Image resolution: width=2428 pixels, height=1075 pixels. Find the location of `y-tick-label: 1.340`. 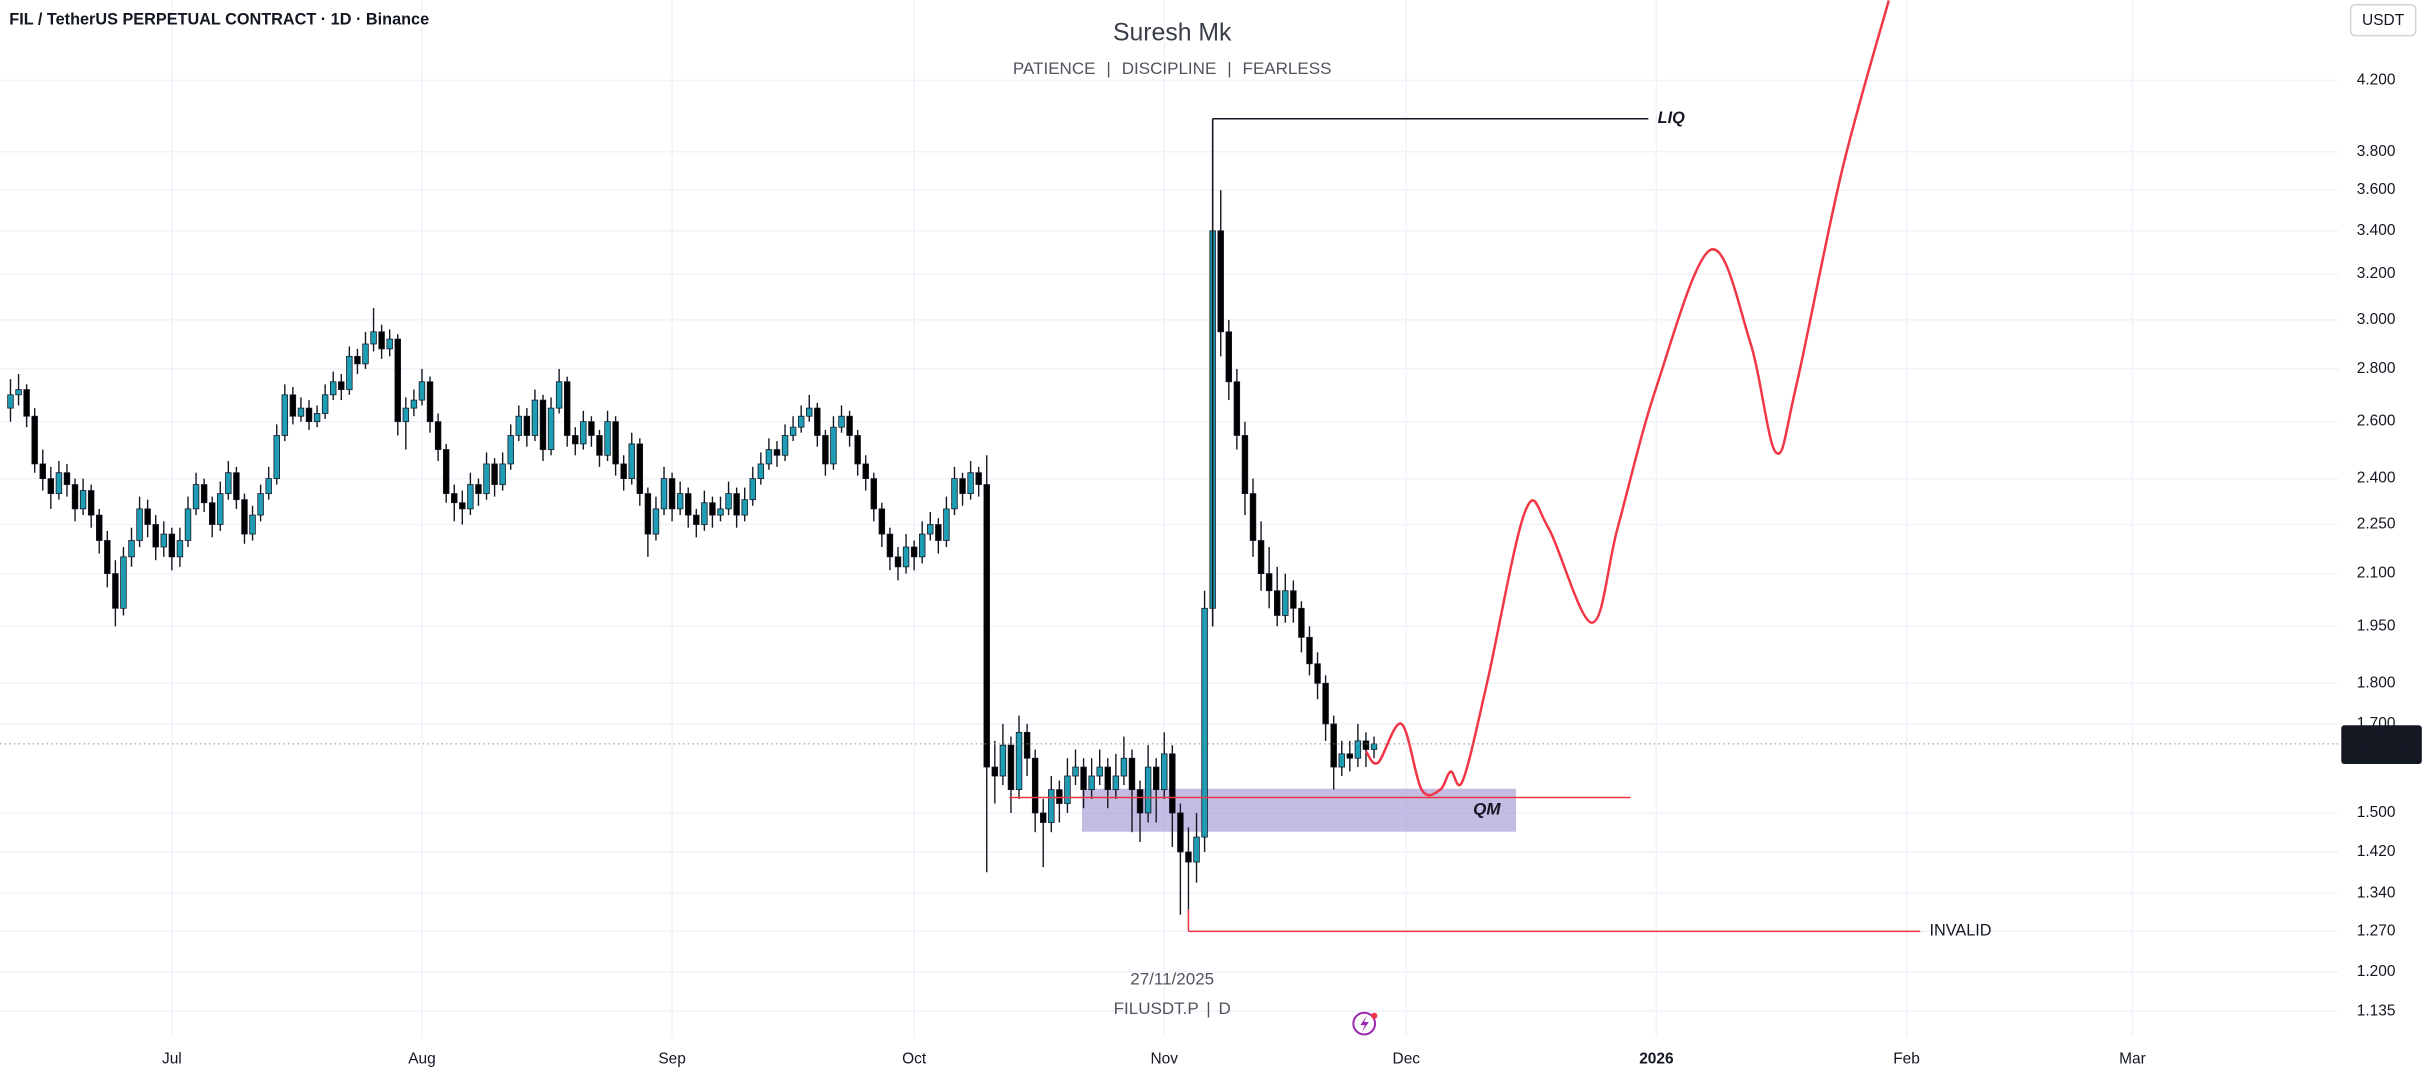

y-tick-label: 1.340 is located at coordinates (2376, 892).